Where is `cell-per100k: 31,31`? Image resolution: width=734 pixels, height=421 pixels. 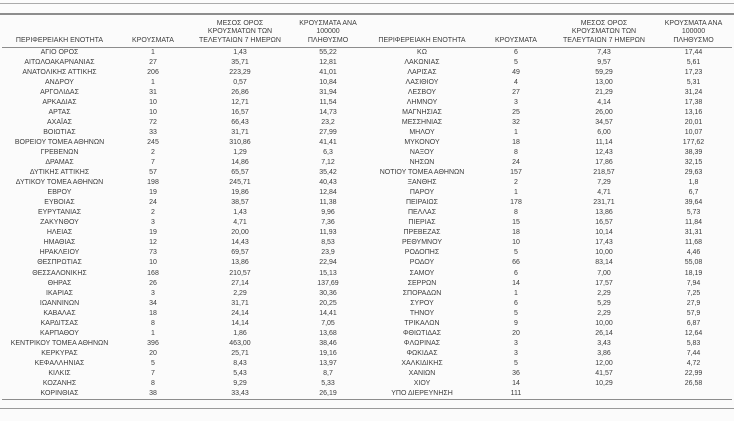
cell-per100k: 31,31 is located at coordinates (693, 233).